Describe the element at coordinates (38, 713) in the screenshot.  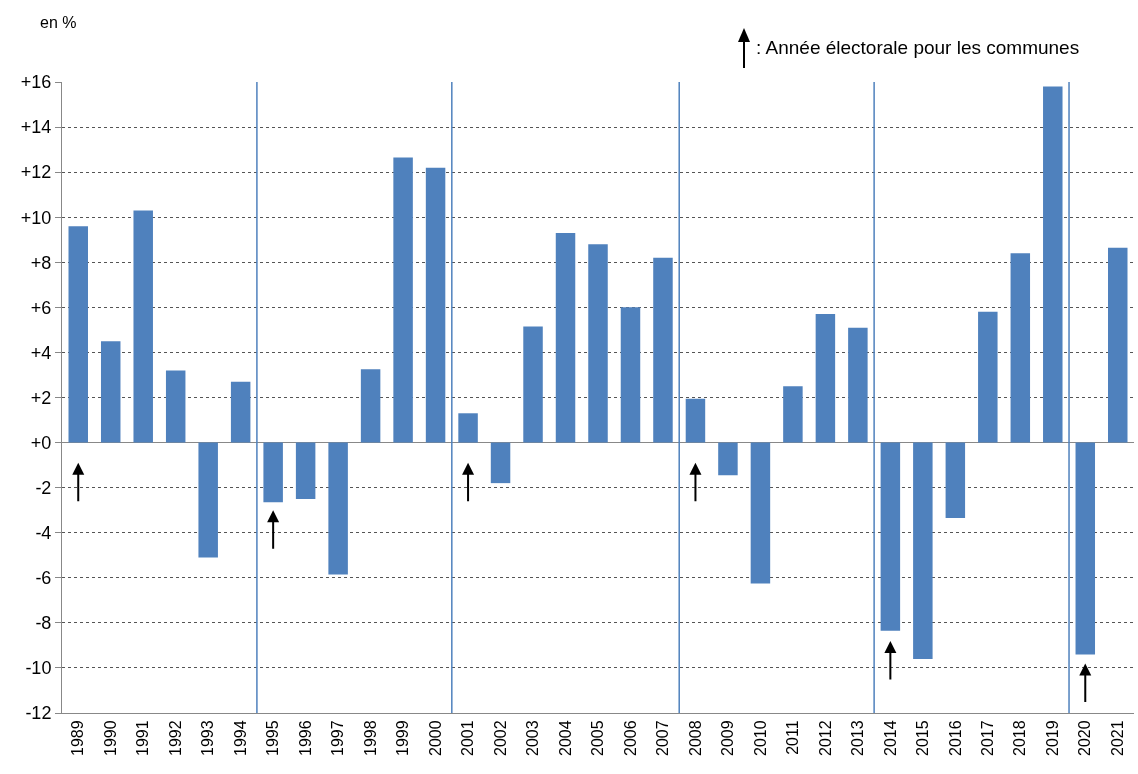
I see `y-tick-label: -12` at that location.